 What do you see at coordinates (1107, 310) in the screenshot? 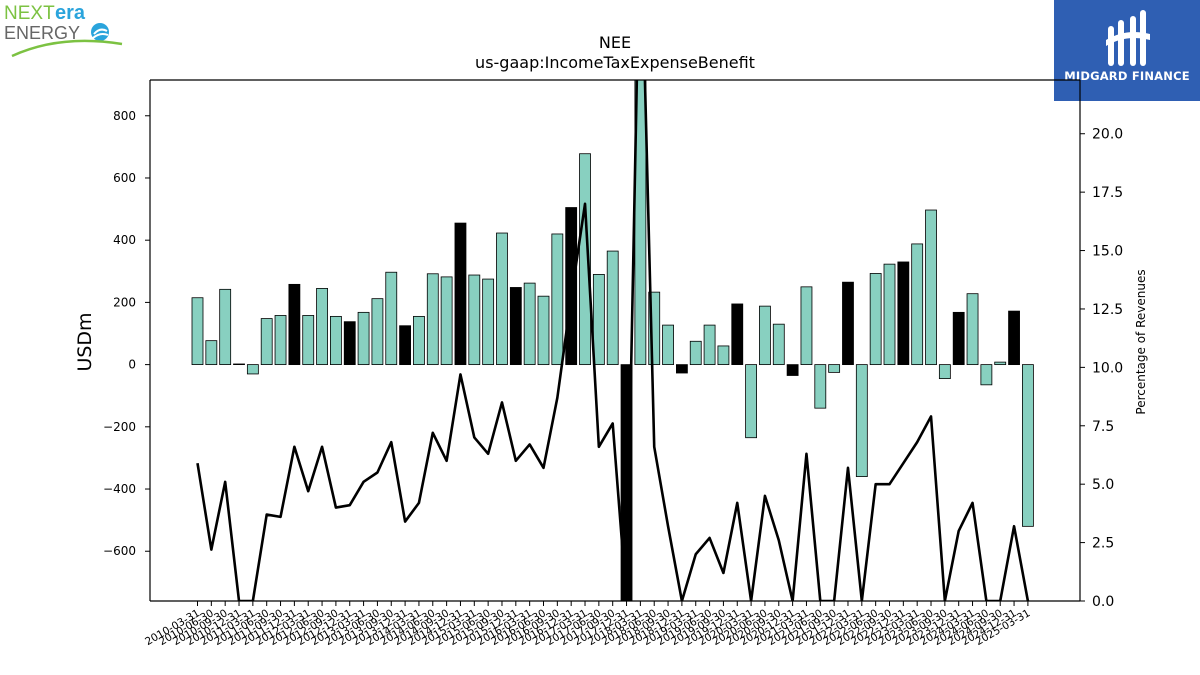
I see `y-right-tick-label: 12.5` at bounding box center [1107, 310].